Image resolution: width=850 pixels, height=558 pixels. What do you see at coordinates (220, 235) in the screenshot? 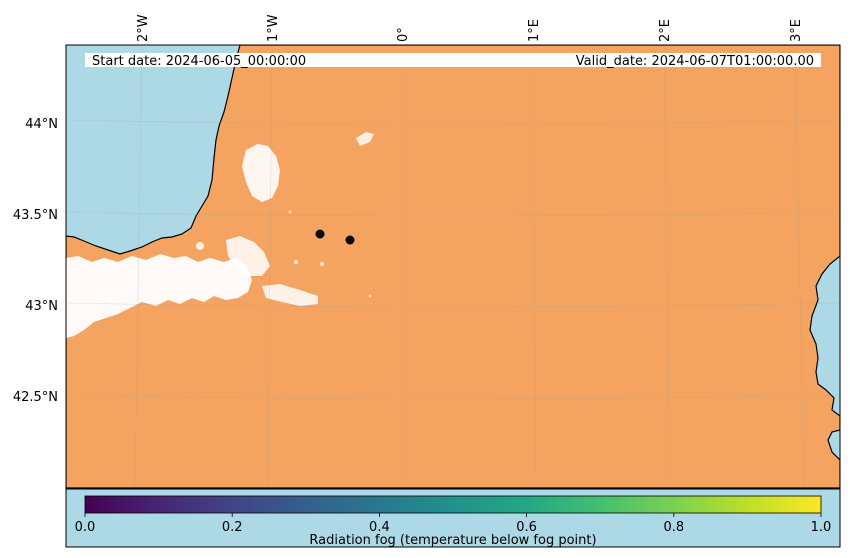
I see `fog-field` at bounding box center [220, 235].